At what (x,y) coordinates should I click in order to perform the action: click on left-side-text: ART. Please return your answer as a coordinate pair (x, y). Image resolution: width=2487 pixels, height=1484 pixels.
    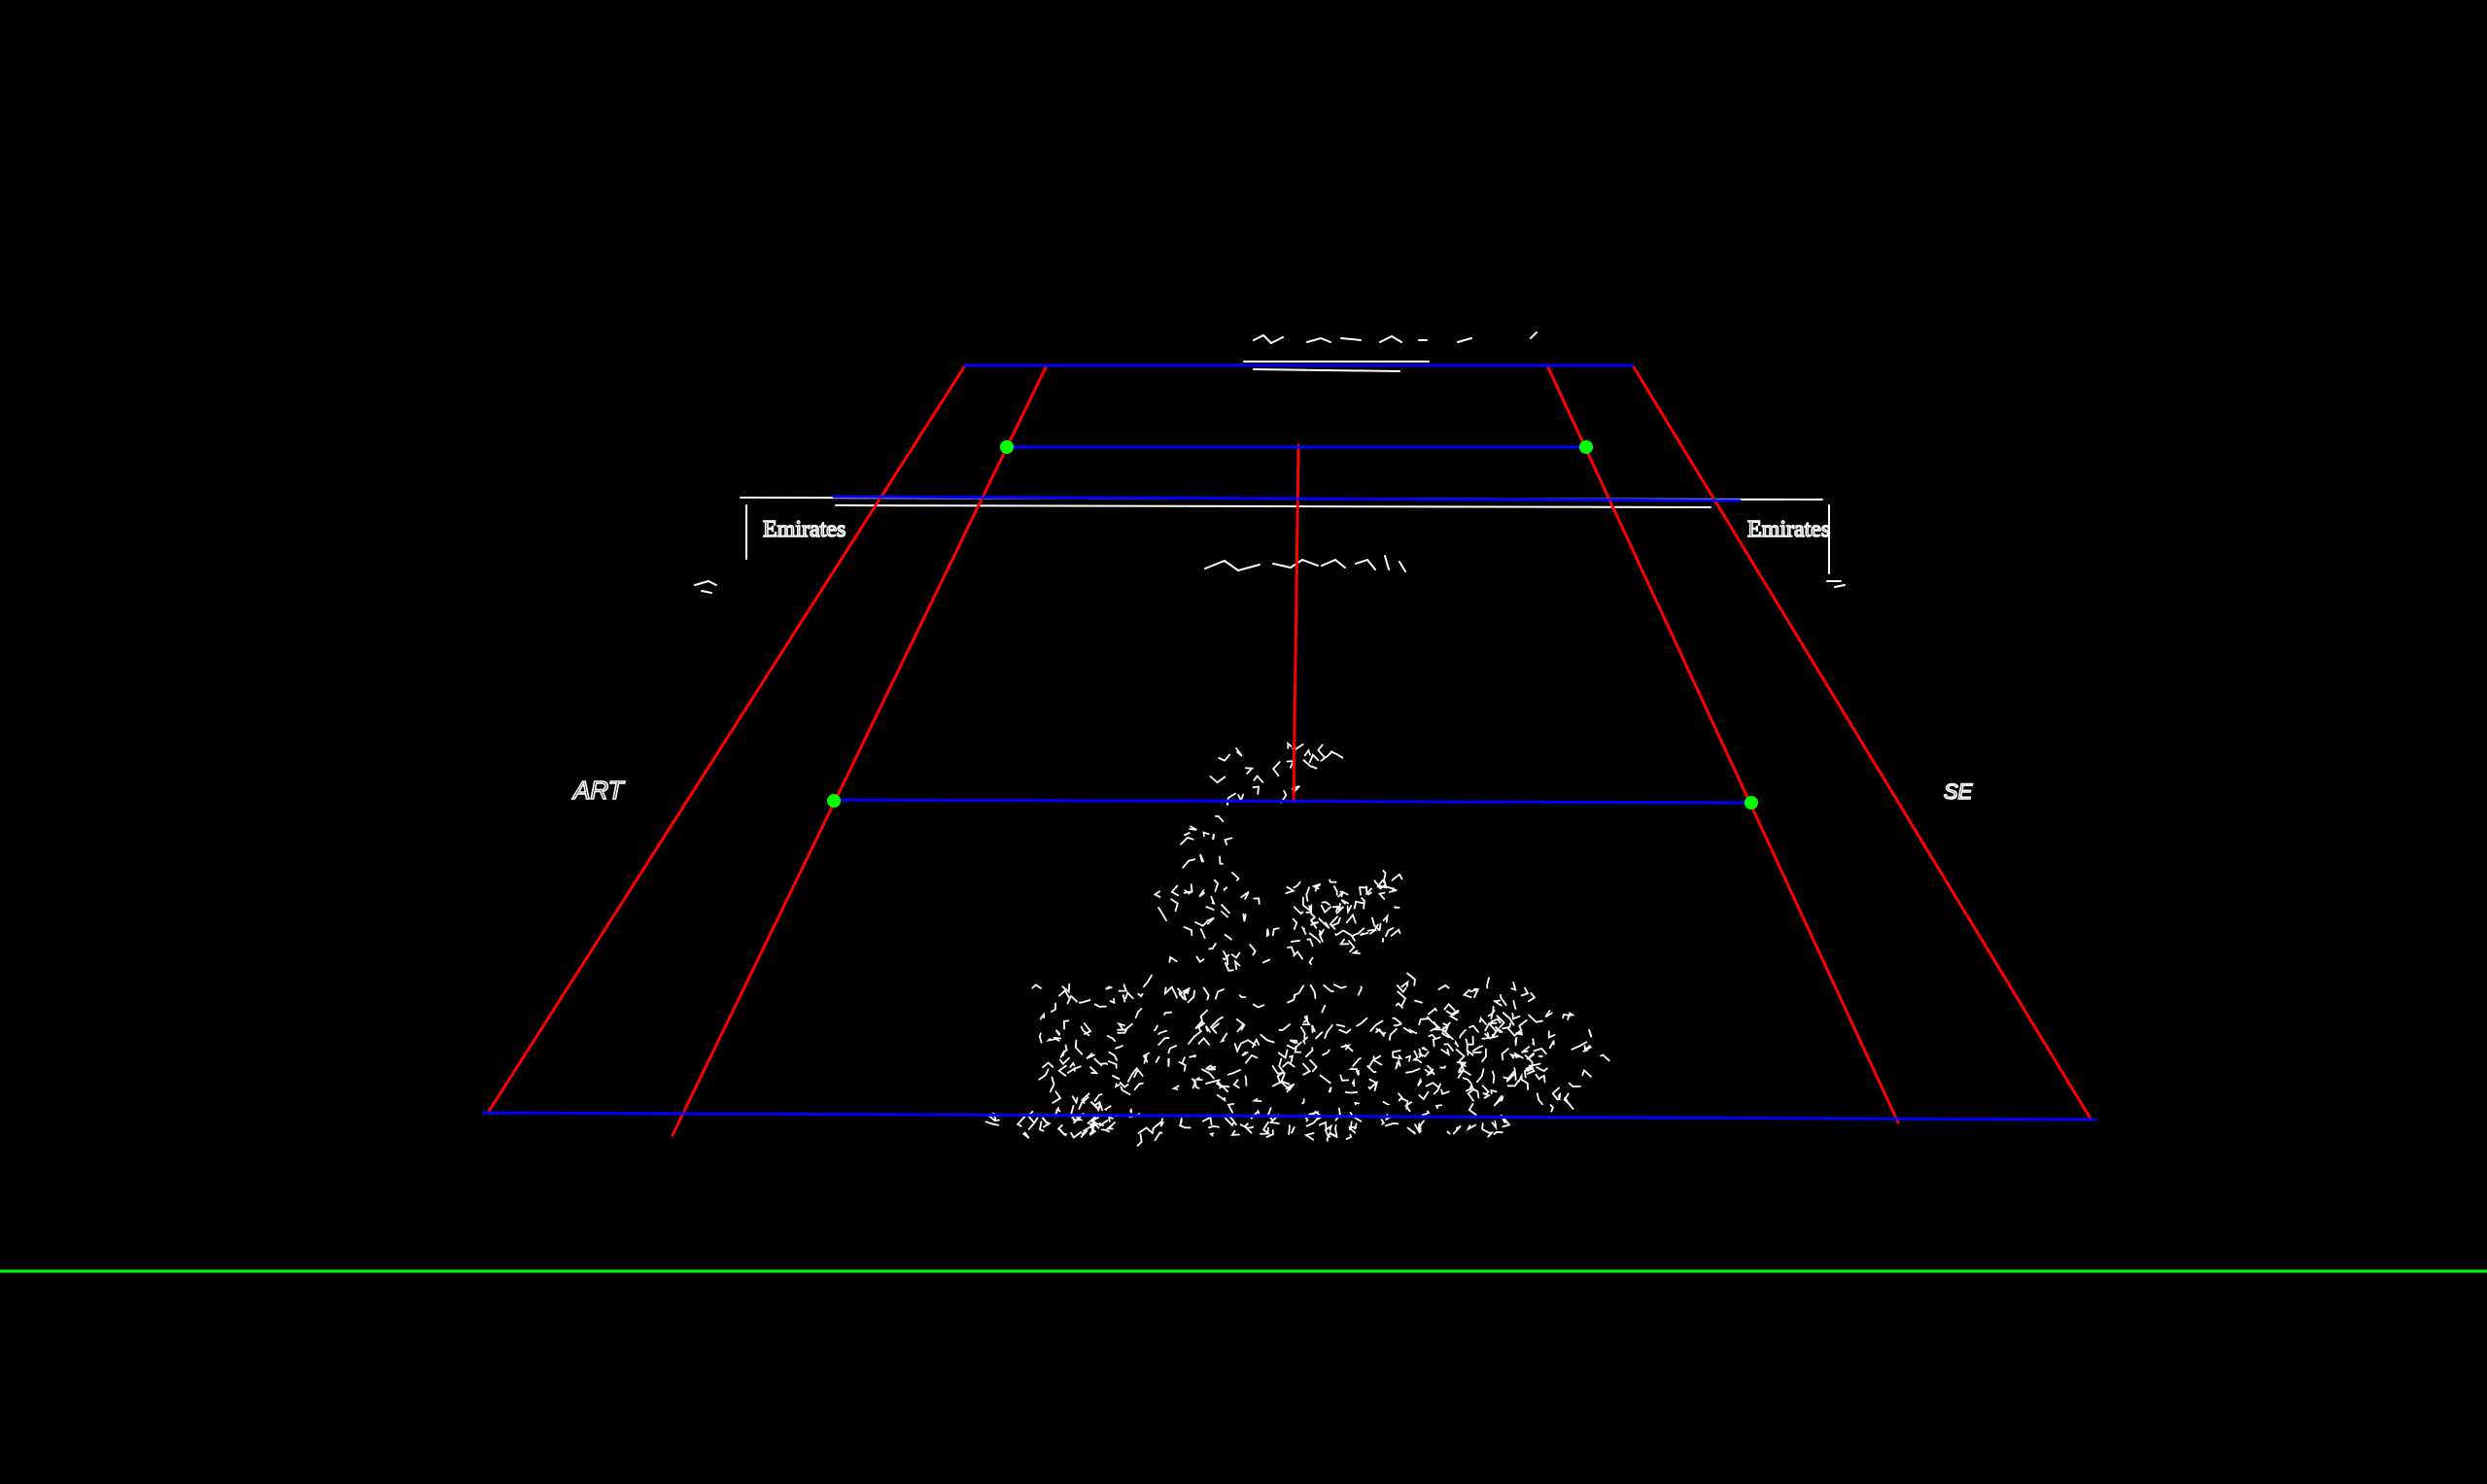
    Looking at the image, I should click on (598, 790).